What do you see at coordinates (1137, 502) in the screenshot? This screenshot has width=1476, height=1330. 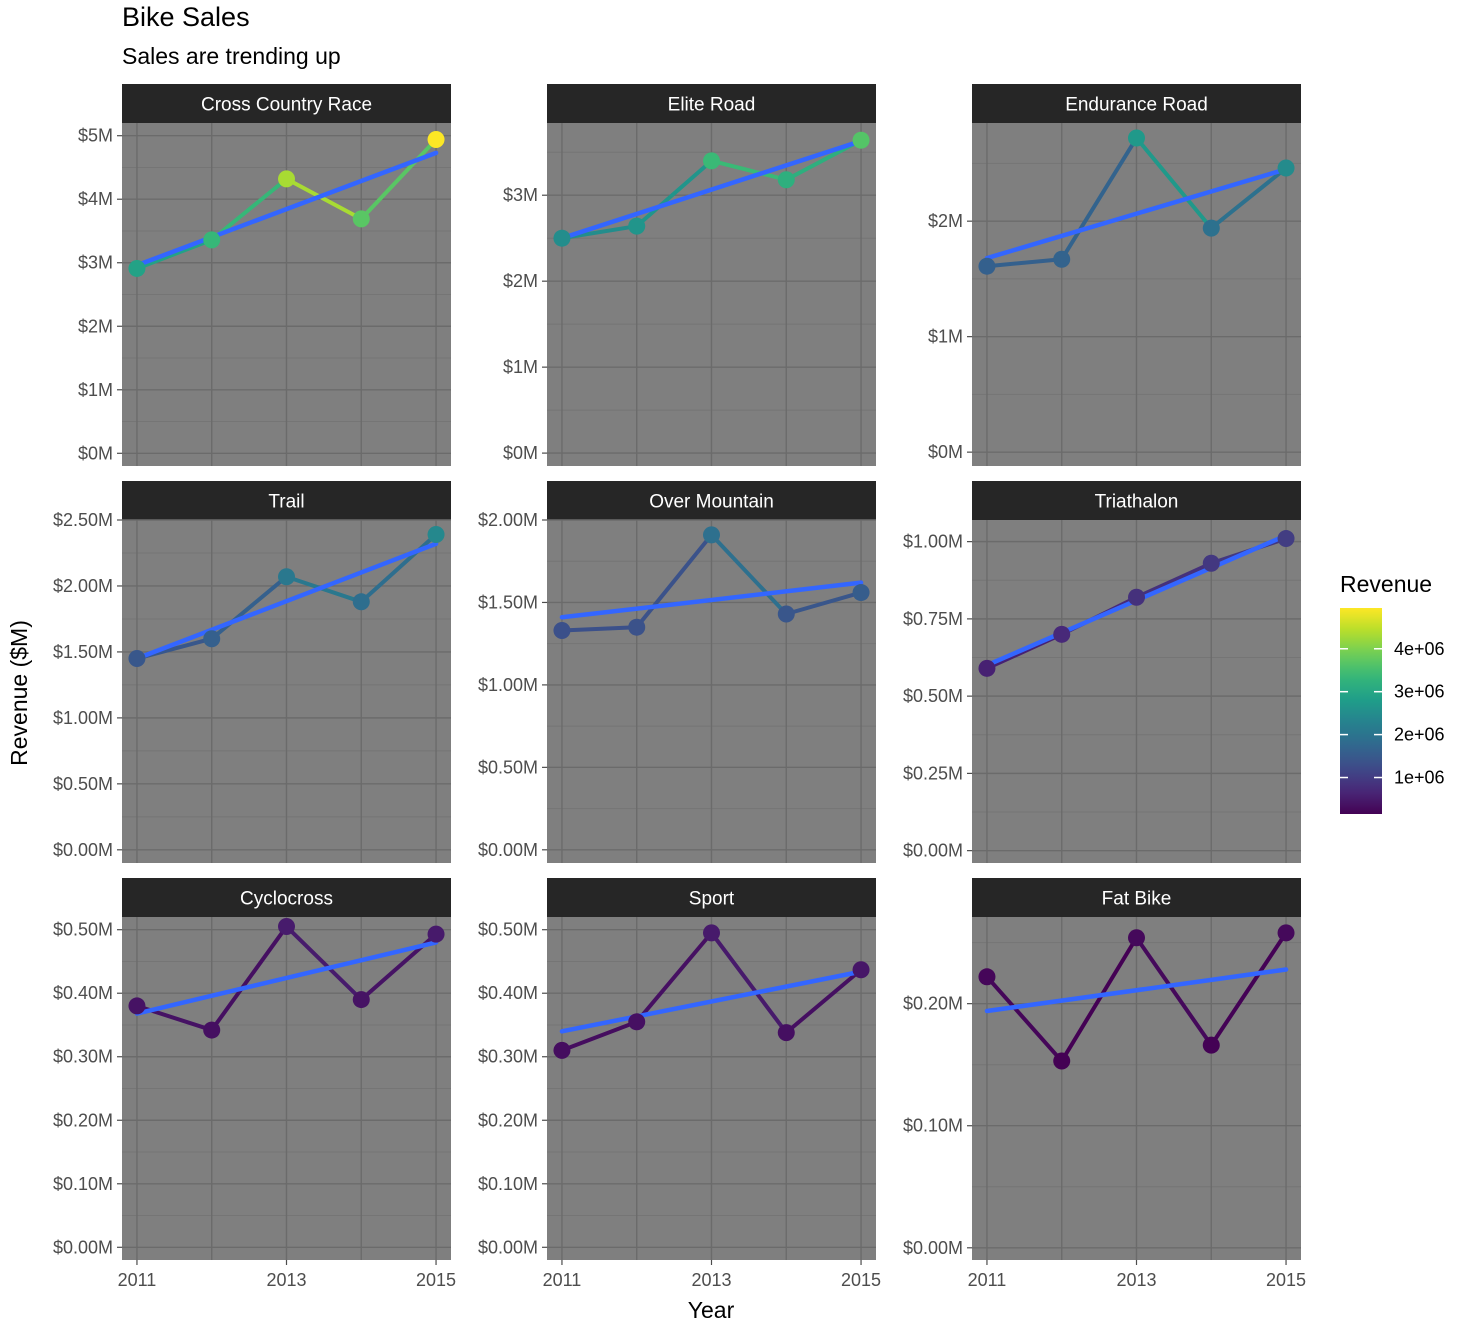 I see `facet-strip-label: Triathalon` at bounding box center [1137, 502].